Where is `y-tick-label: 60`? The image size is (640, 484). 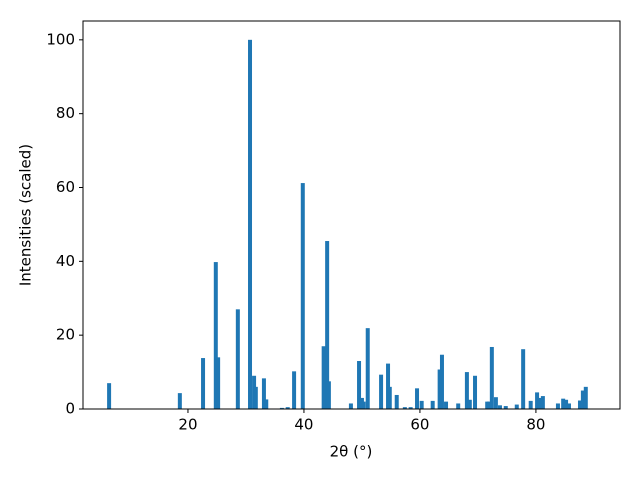
y-tick-label: 60 is located at coordinates (65, 187).